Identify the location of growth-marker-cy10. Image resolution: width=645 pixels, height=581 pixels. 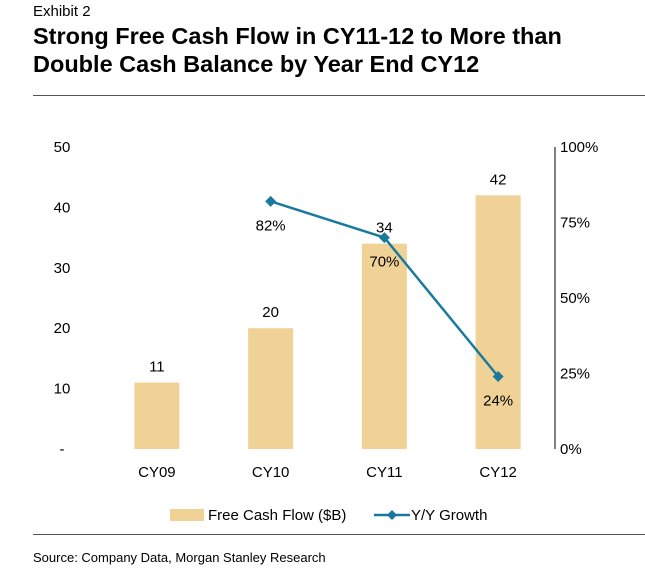
(271, 201).